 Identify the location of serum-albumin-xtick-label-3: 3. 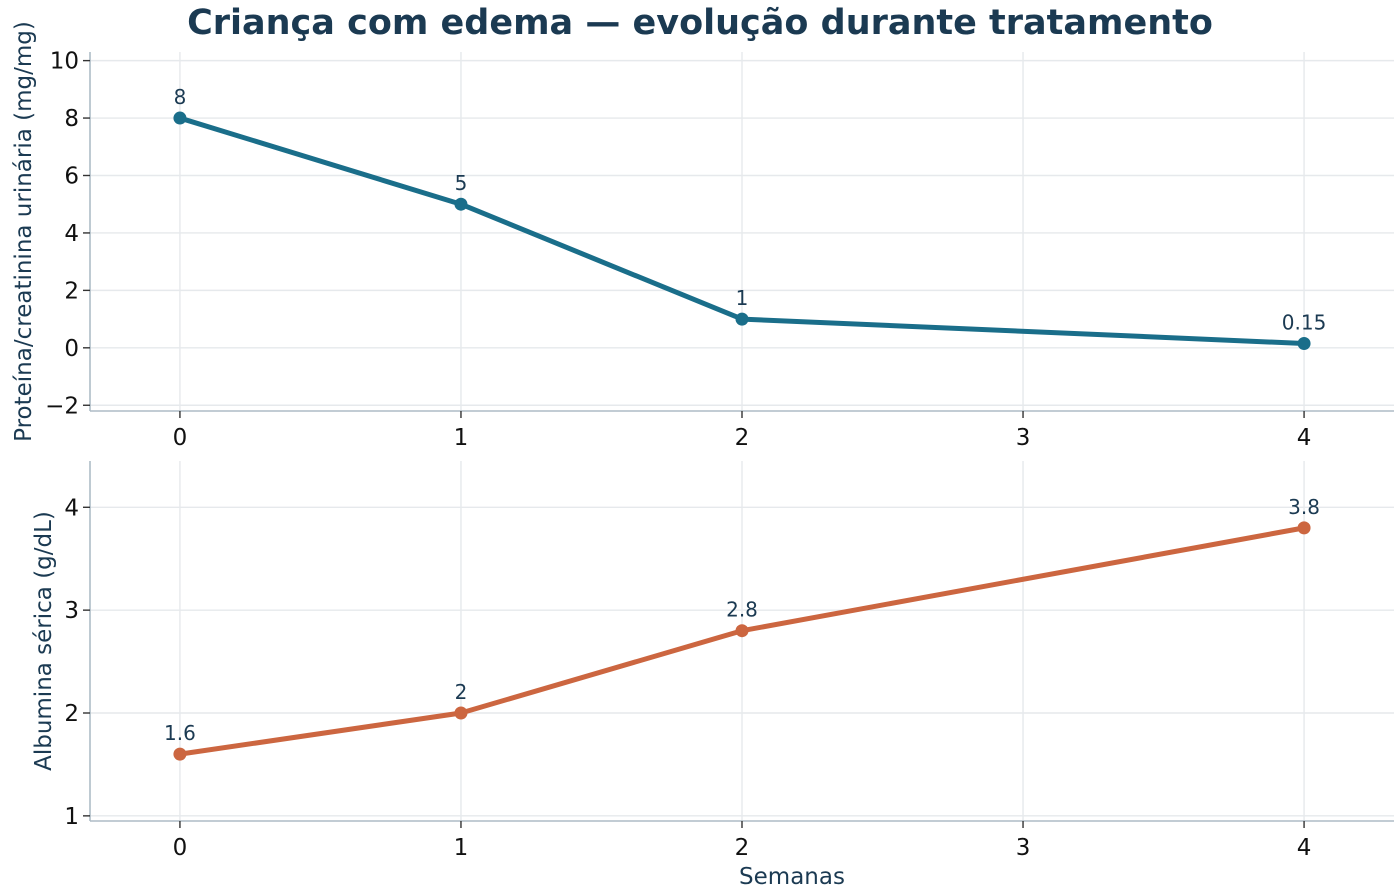
(1023, 848).